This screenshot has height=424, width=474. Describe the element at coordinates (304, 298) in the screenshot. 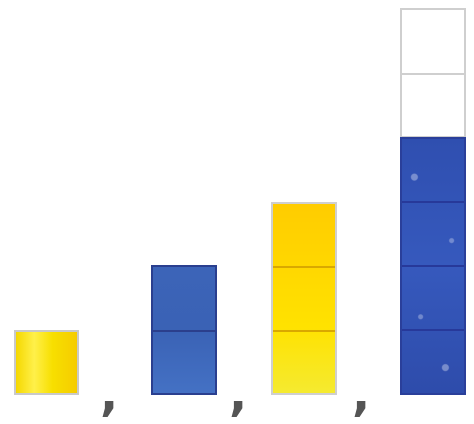

I see `stack-3-yellow-cubes` at that location.